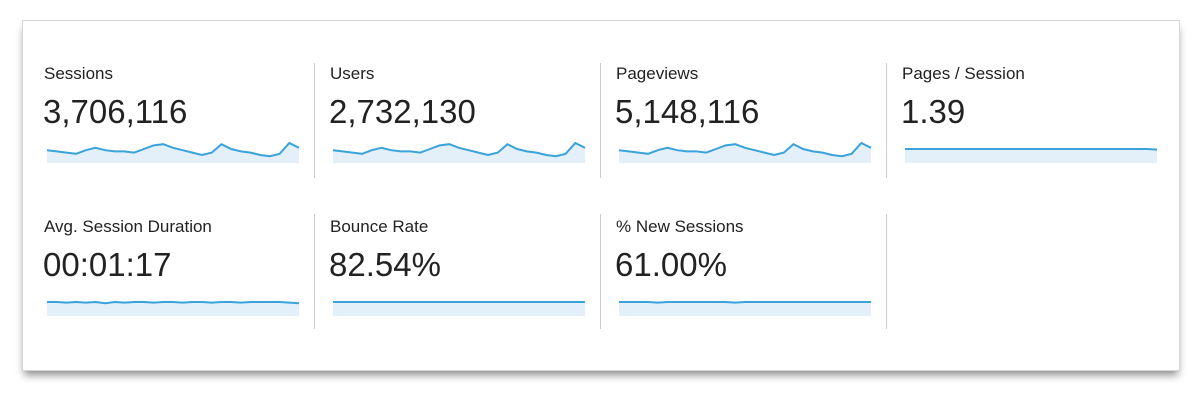 The width and height of the screenshot is (1200, 402). What do you see at coordinates (671, 264) in the screenshot?
I see `metric-value: 61.00%` at bounding box center [671, 264].